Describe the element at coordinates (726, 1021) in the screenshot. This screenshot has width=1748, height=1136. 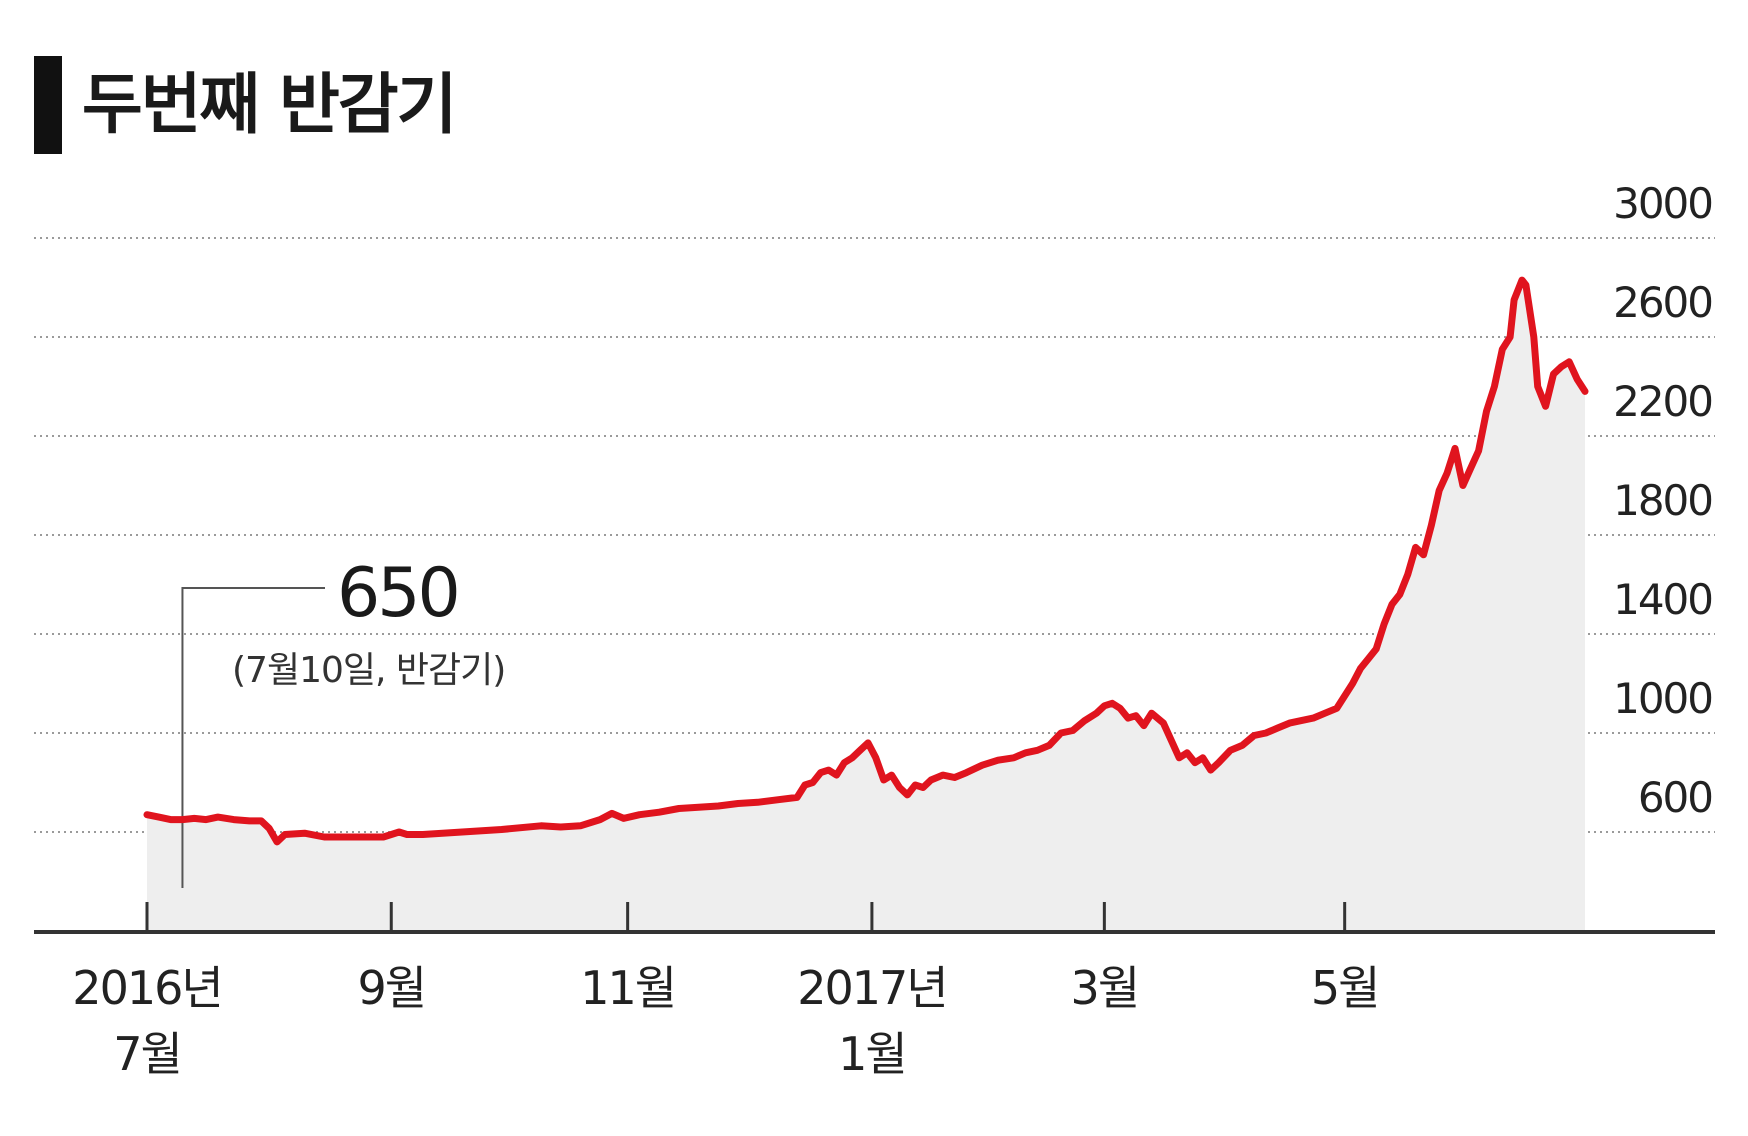
I see `x-tick-labels: 2016년 7월 9월 11월 2017년 1월 3월 5월` at that location.